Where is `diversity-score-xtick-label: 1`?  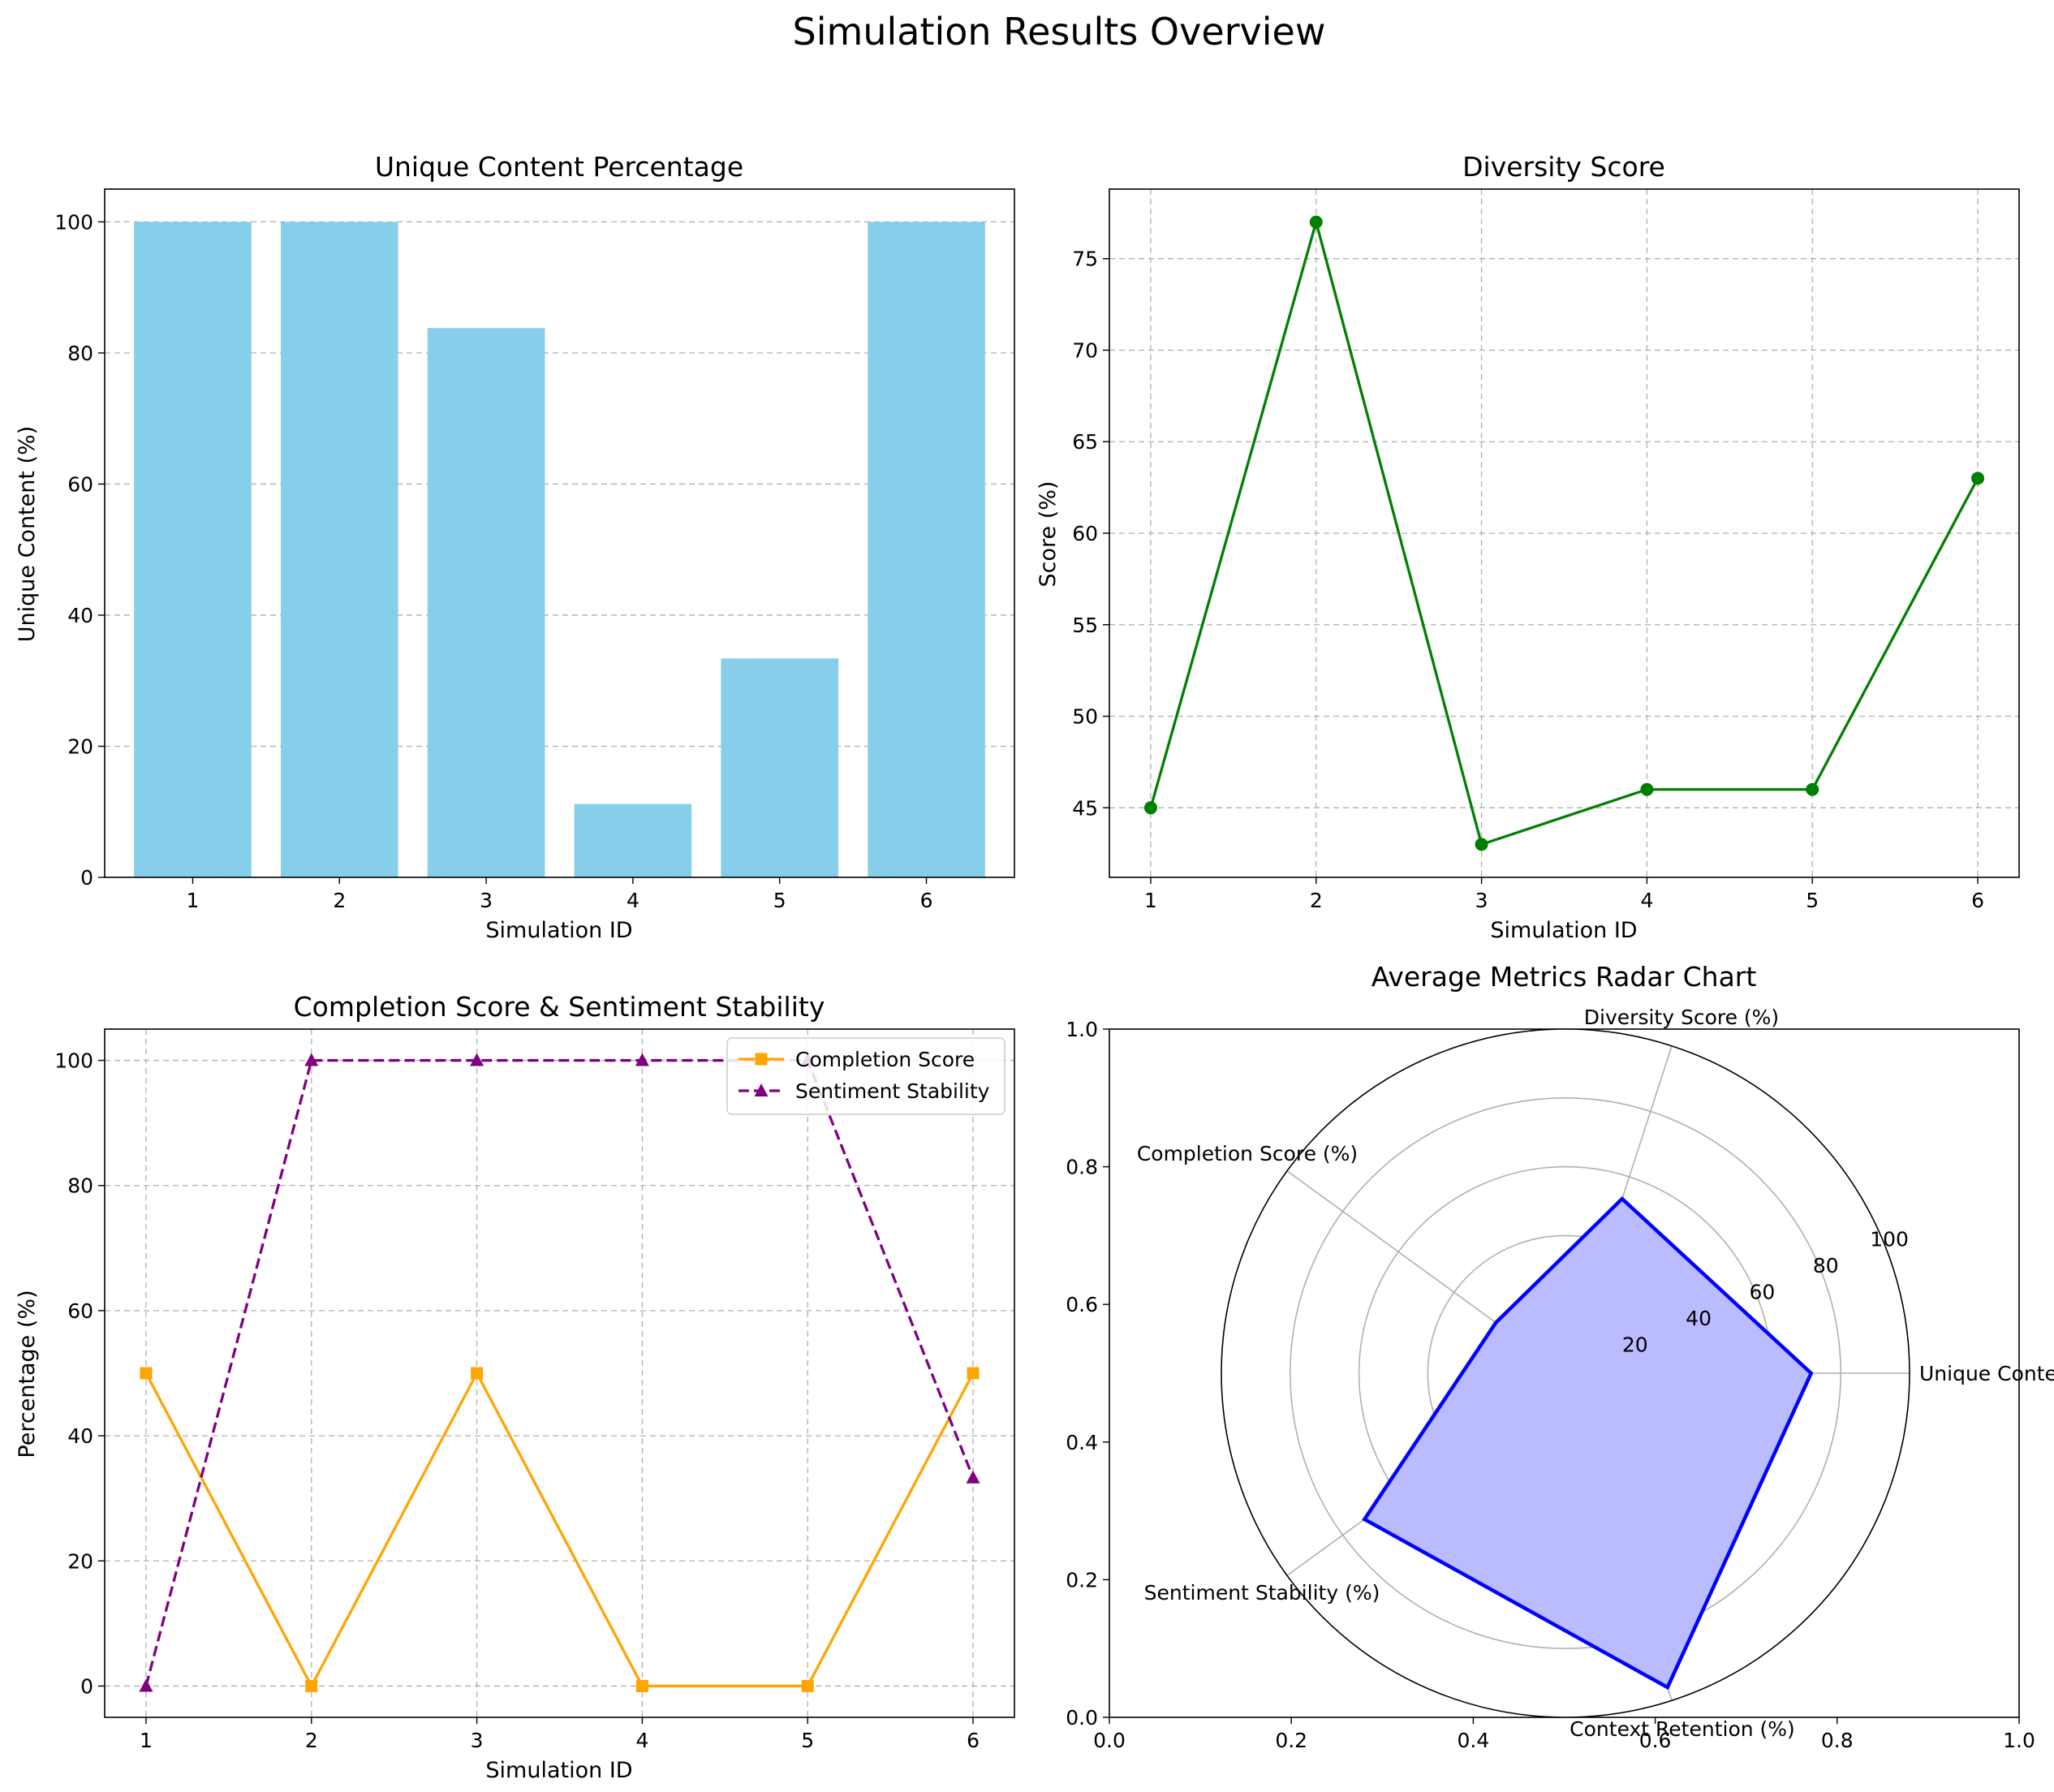 diversity-score-xtick-label: 1 is located at coordinates (1150, 901).